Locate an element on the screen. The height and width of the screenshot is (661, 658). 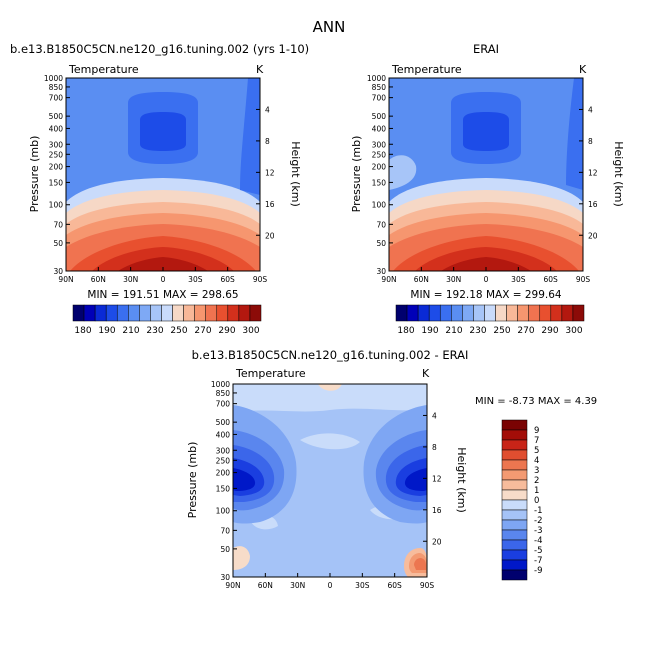
y-tick-label: 850 is located at coordinates (379, 87).